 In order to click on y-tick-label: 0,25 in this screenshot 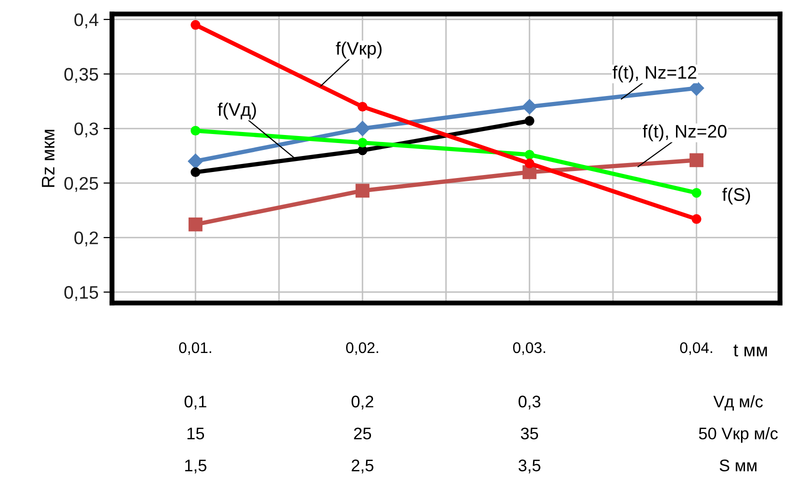, I will do `click(81, 184)`.